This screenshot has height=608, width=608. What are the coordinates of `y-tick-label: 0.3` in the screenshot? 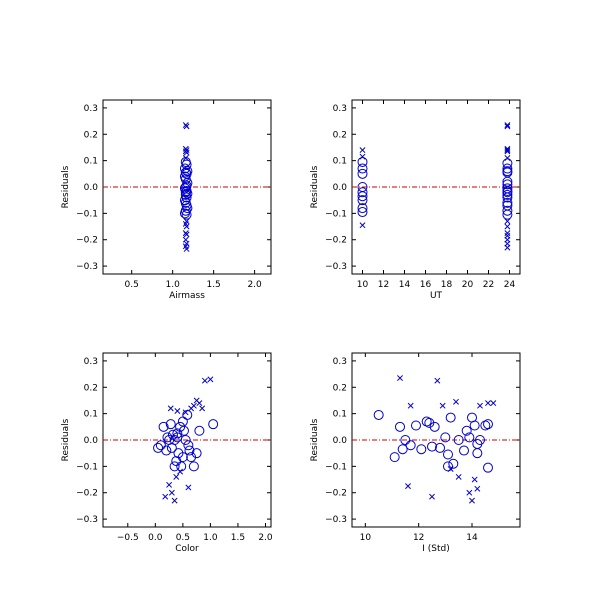 It's located at (91, 109).